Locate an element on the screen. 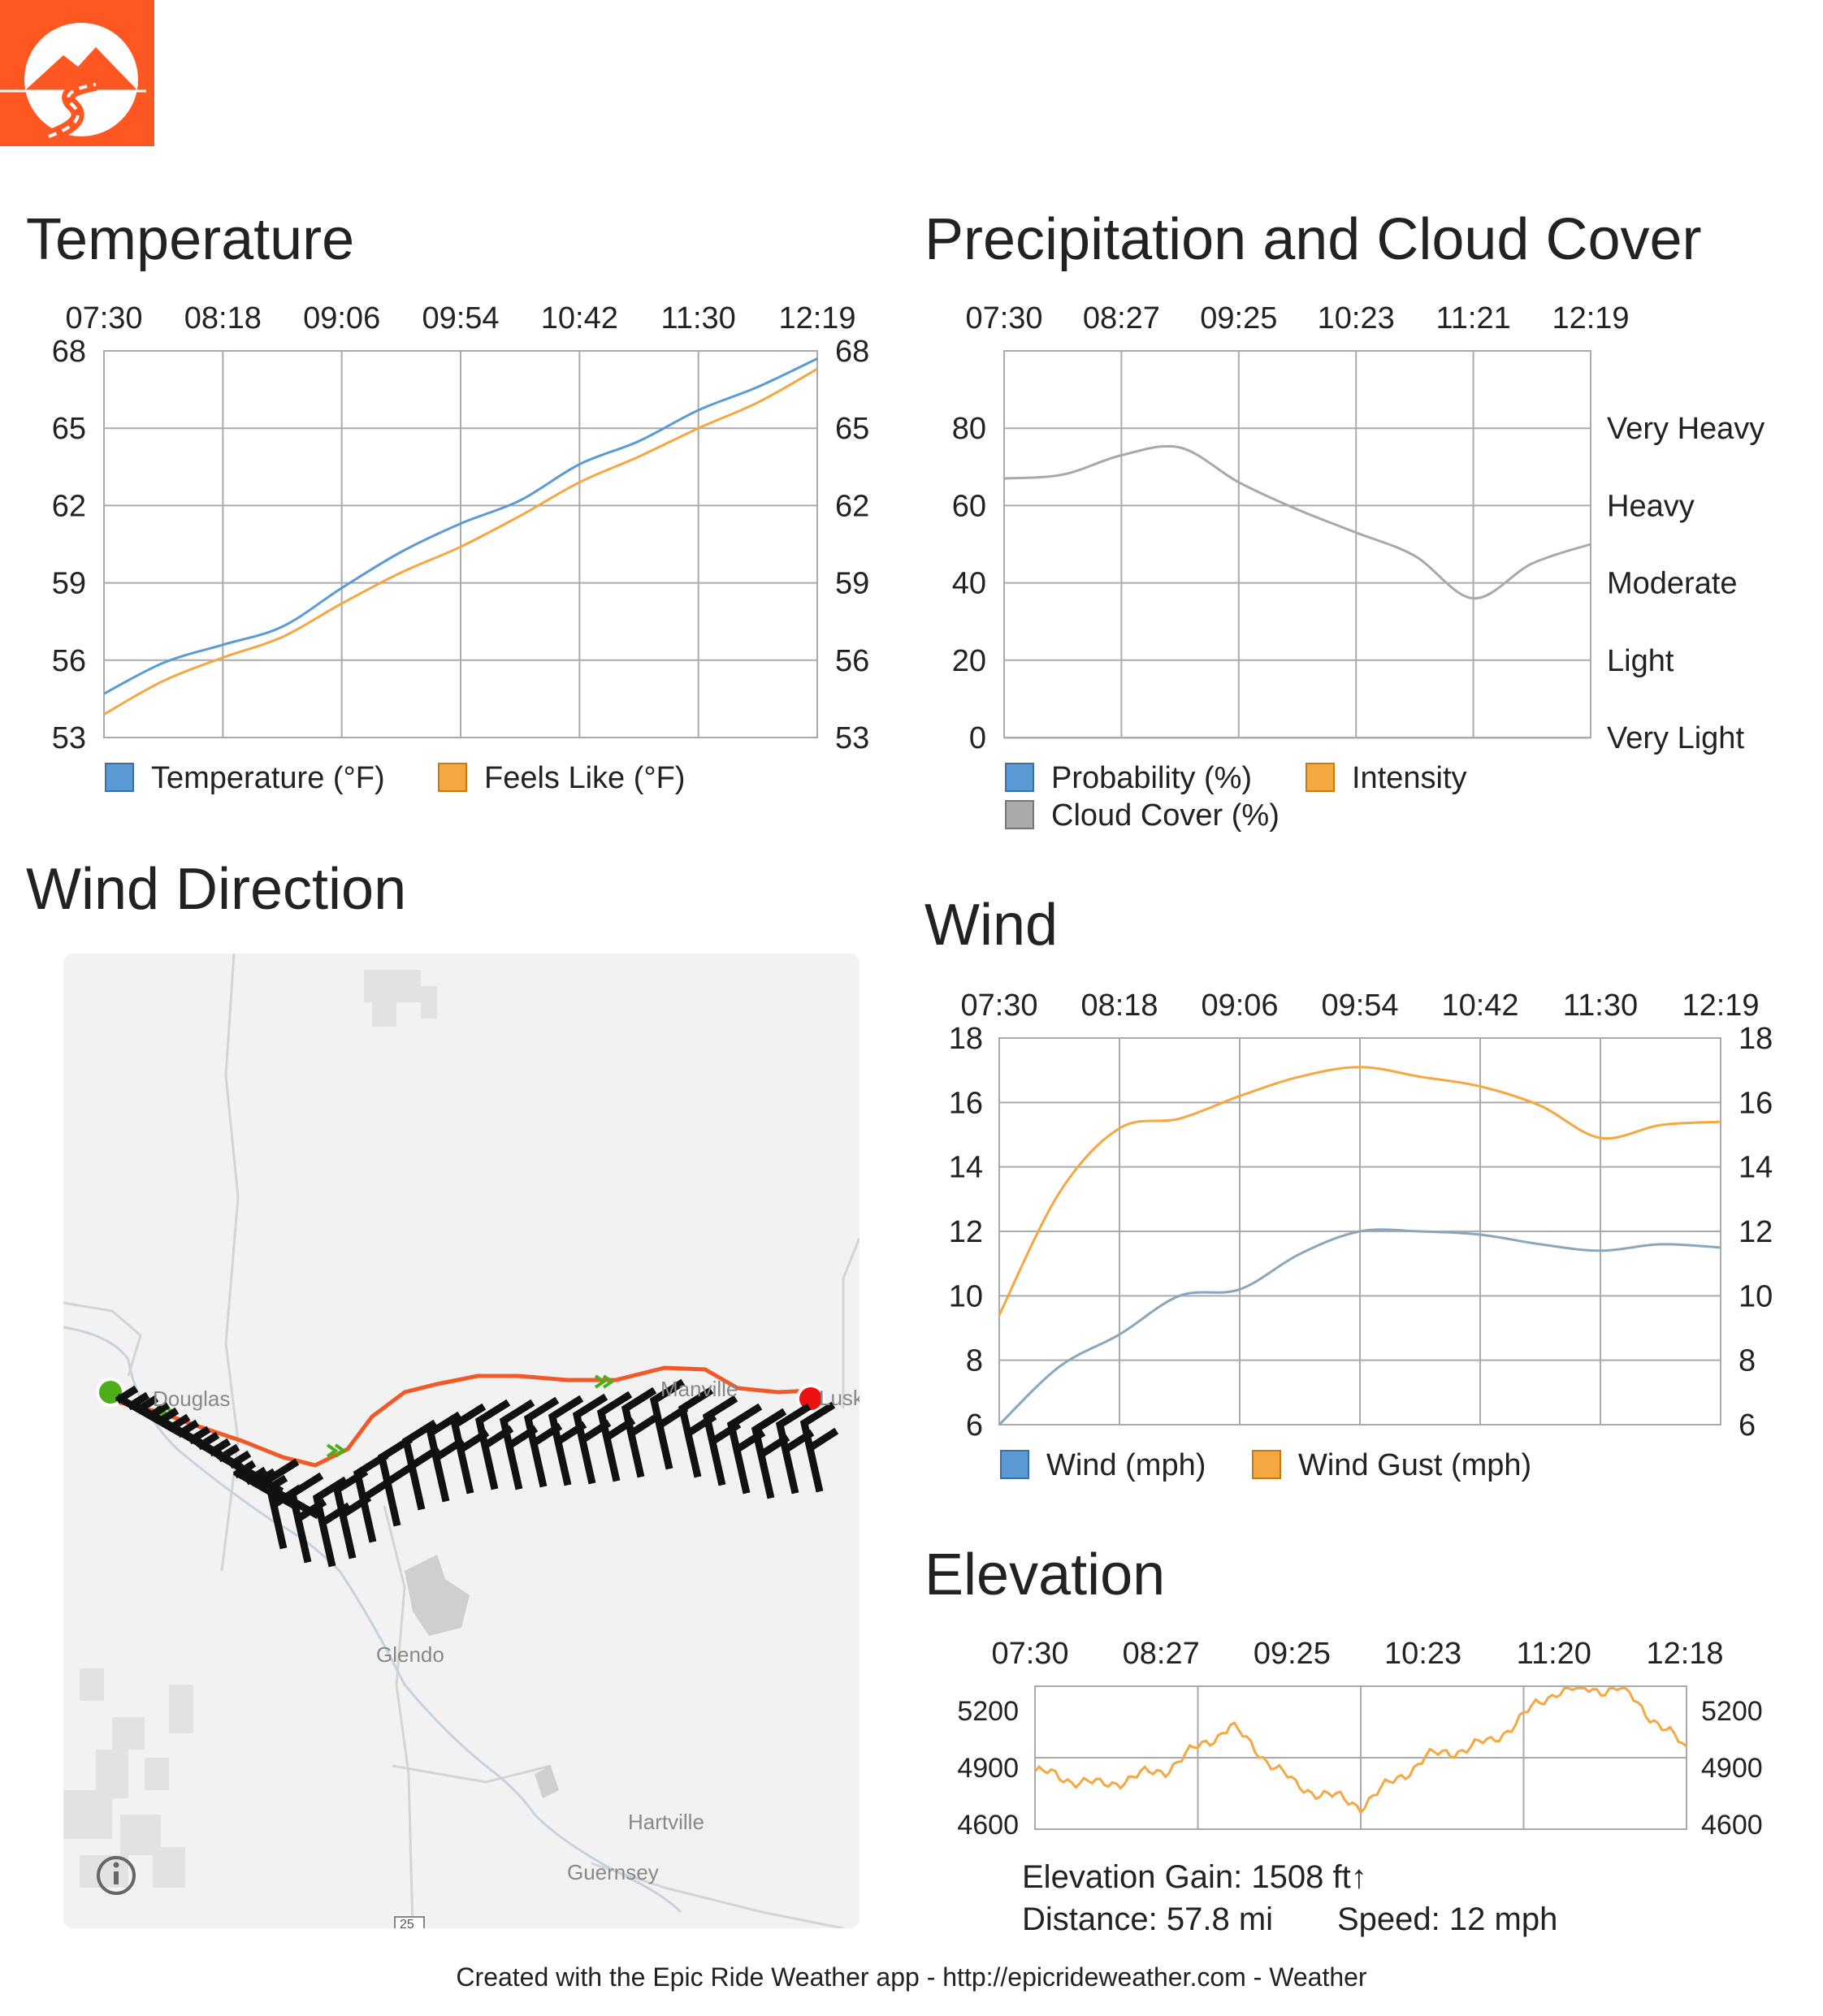  elevation-gain: Elevation Gain: 1508 ft↑ is located at coordinates (1194, 1877).